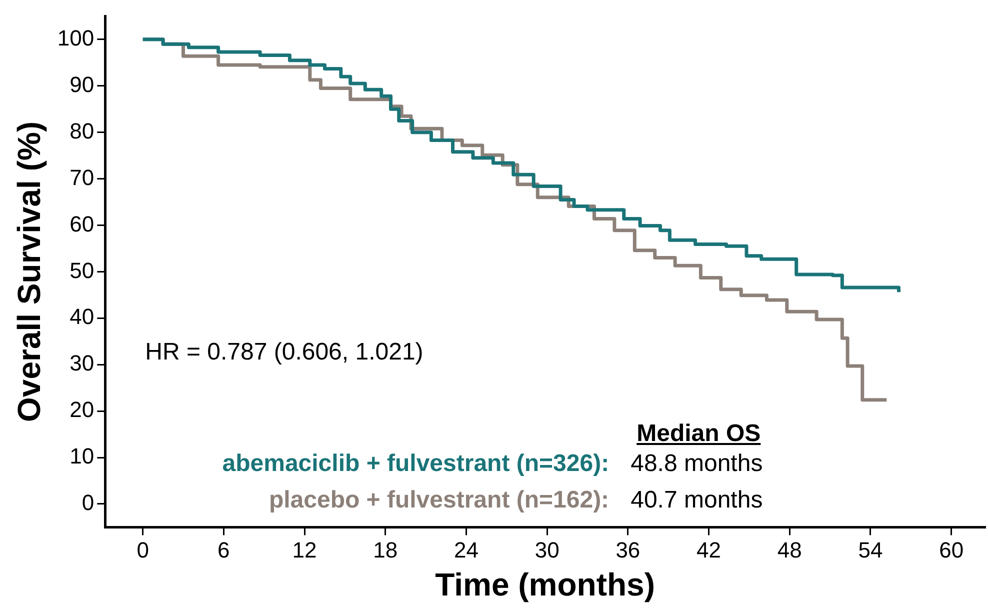 The width and height of the screenshot is (988, 612). Describe the element at coordinates (82, 409) in the screenshot. I see `y-tick-label: 20` at that location.